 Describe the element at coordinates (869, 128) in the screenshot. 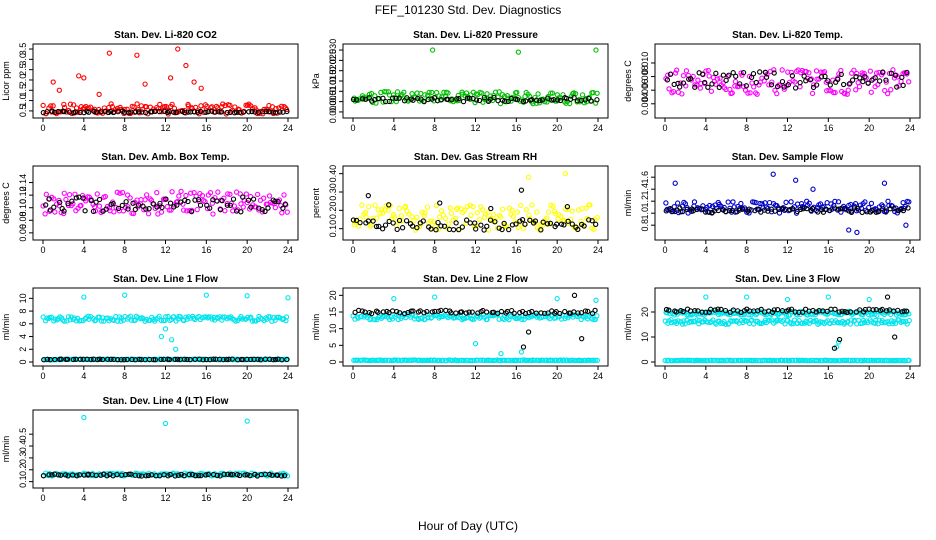

I see `x-tick-label: 20` at that location.